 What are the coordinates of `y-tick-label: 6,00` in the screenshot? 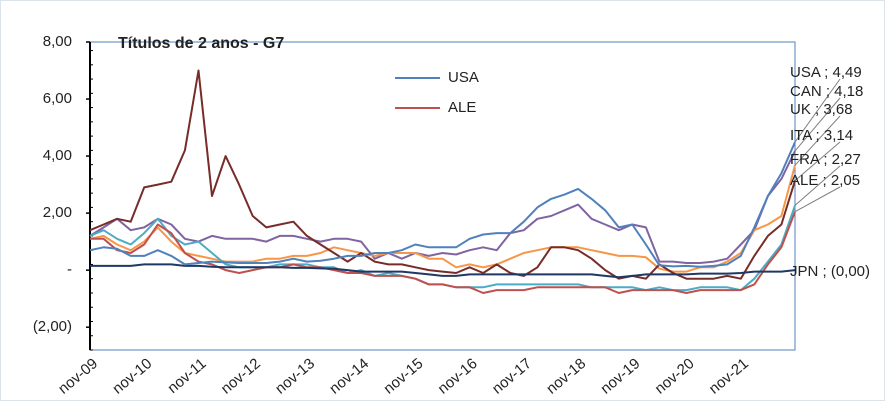 It's located at (57, 98).